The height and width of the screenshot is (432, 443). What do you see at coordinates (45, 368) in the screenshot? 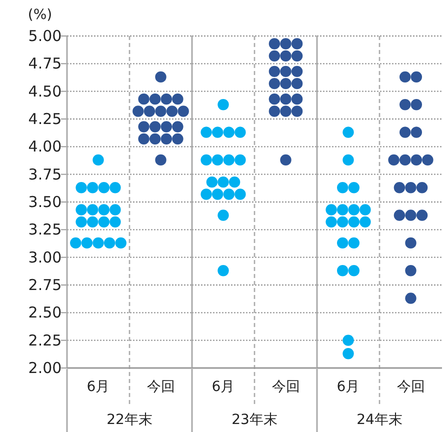
I see `y-tick-label: 2.00` at bounding box center [45, 368].